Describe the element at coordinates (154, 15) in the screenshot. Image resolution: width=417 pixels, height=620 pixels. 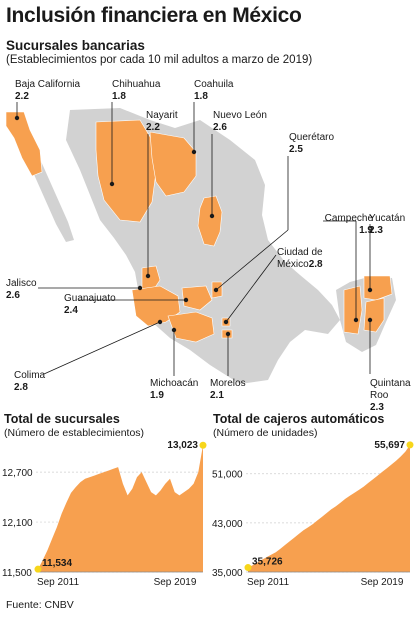
I see `page-title: Inclusión financiera en México` at that location.